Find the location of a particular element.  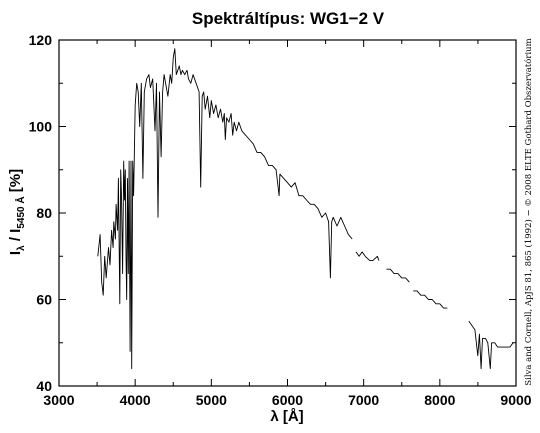

y-tick-label: 60 is located at coordinates (44, 300).